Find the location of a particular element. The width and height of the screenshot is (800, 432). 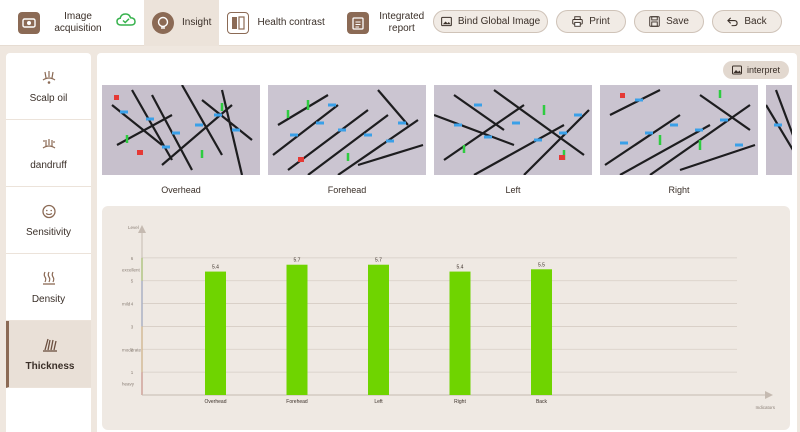

sidebar-item-dandruff: dandruff is located at coordinates (48, 153).